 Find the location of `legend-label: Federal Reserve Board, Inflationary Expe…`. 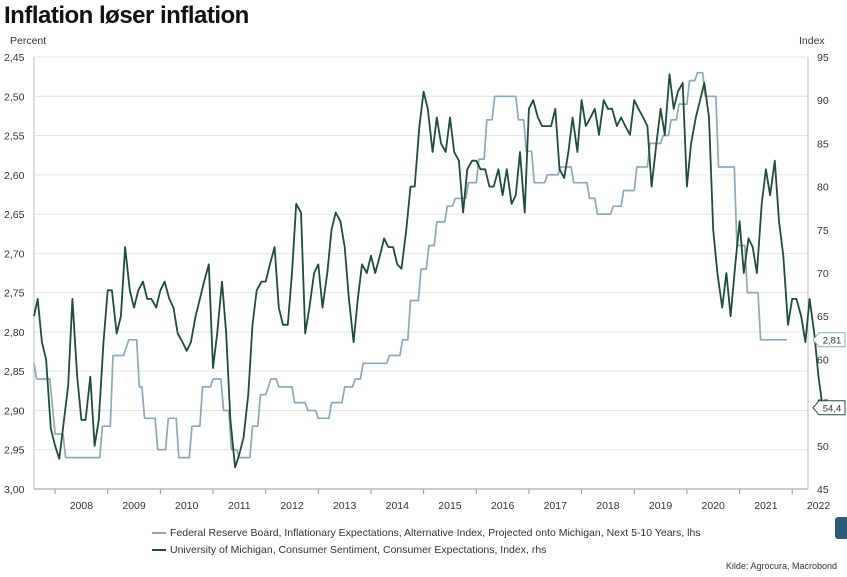

legend-label: Federal Reserve Board, Inflationary Expe… is located at coordinates (435, 533).